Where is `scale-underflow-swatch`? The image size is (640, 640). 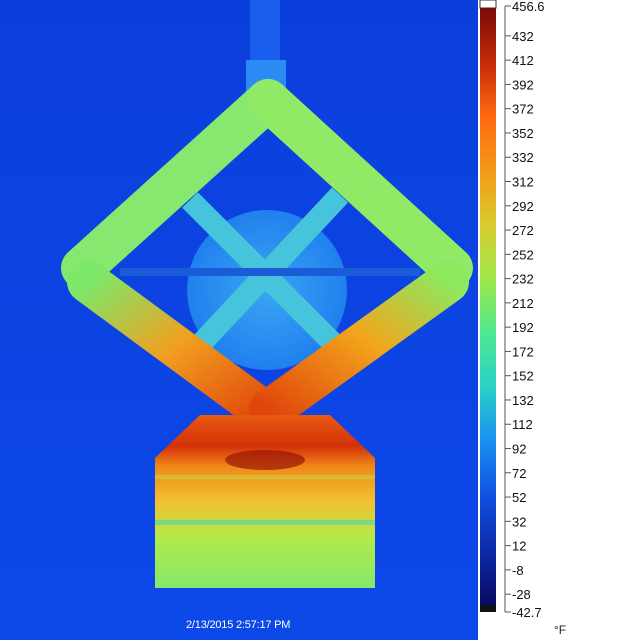
scale-underflow-swatch is located at coordinates (488, 608).